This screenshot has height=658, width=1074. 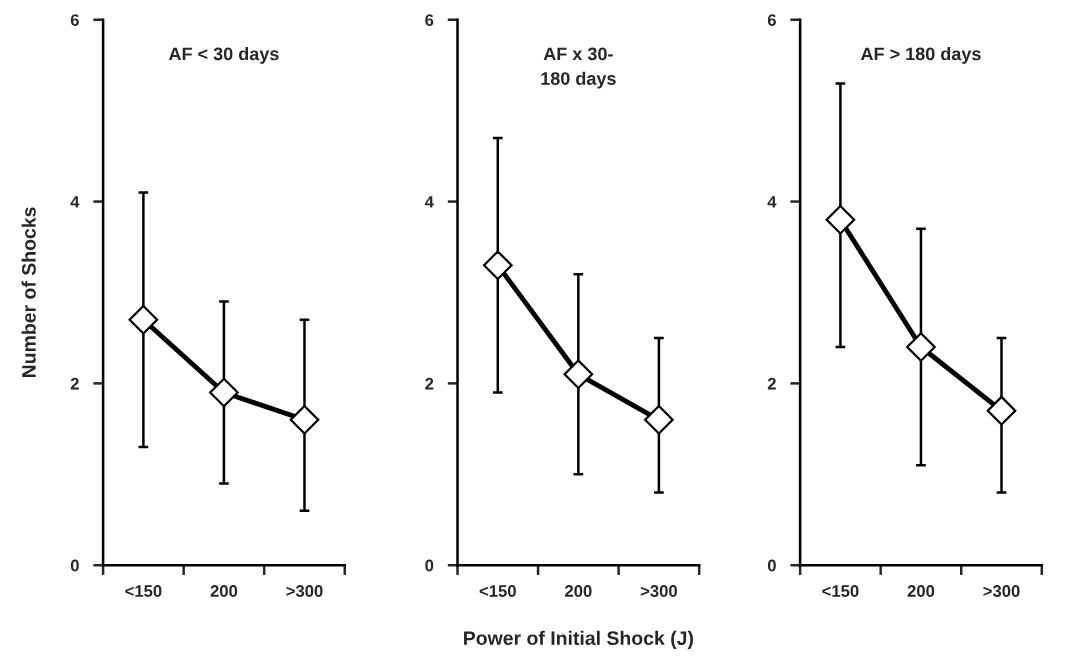 What do you see at coordinates (578, 68) in the screenshot?
I see `text: AF x 30- 180 days` at bounding box center [578, 68].